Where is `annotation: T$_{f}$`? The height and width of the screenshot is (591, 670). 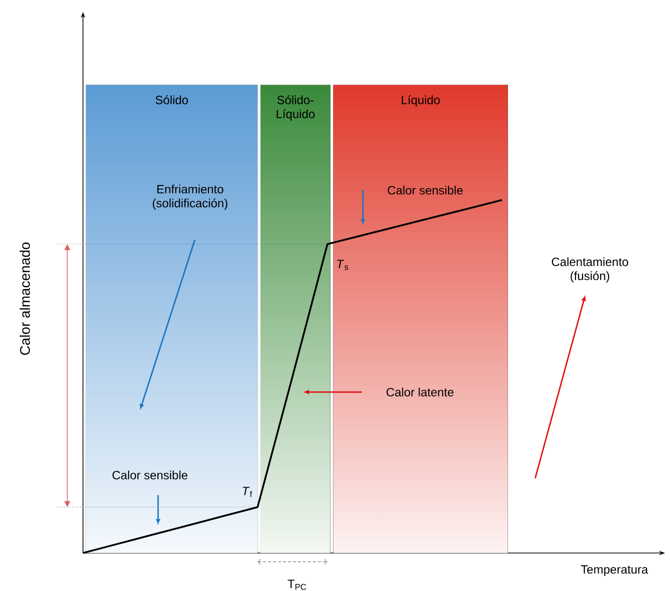
annotation: T$_{f}$ is located at coordinates (247, 492).